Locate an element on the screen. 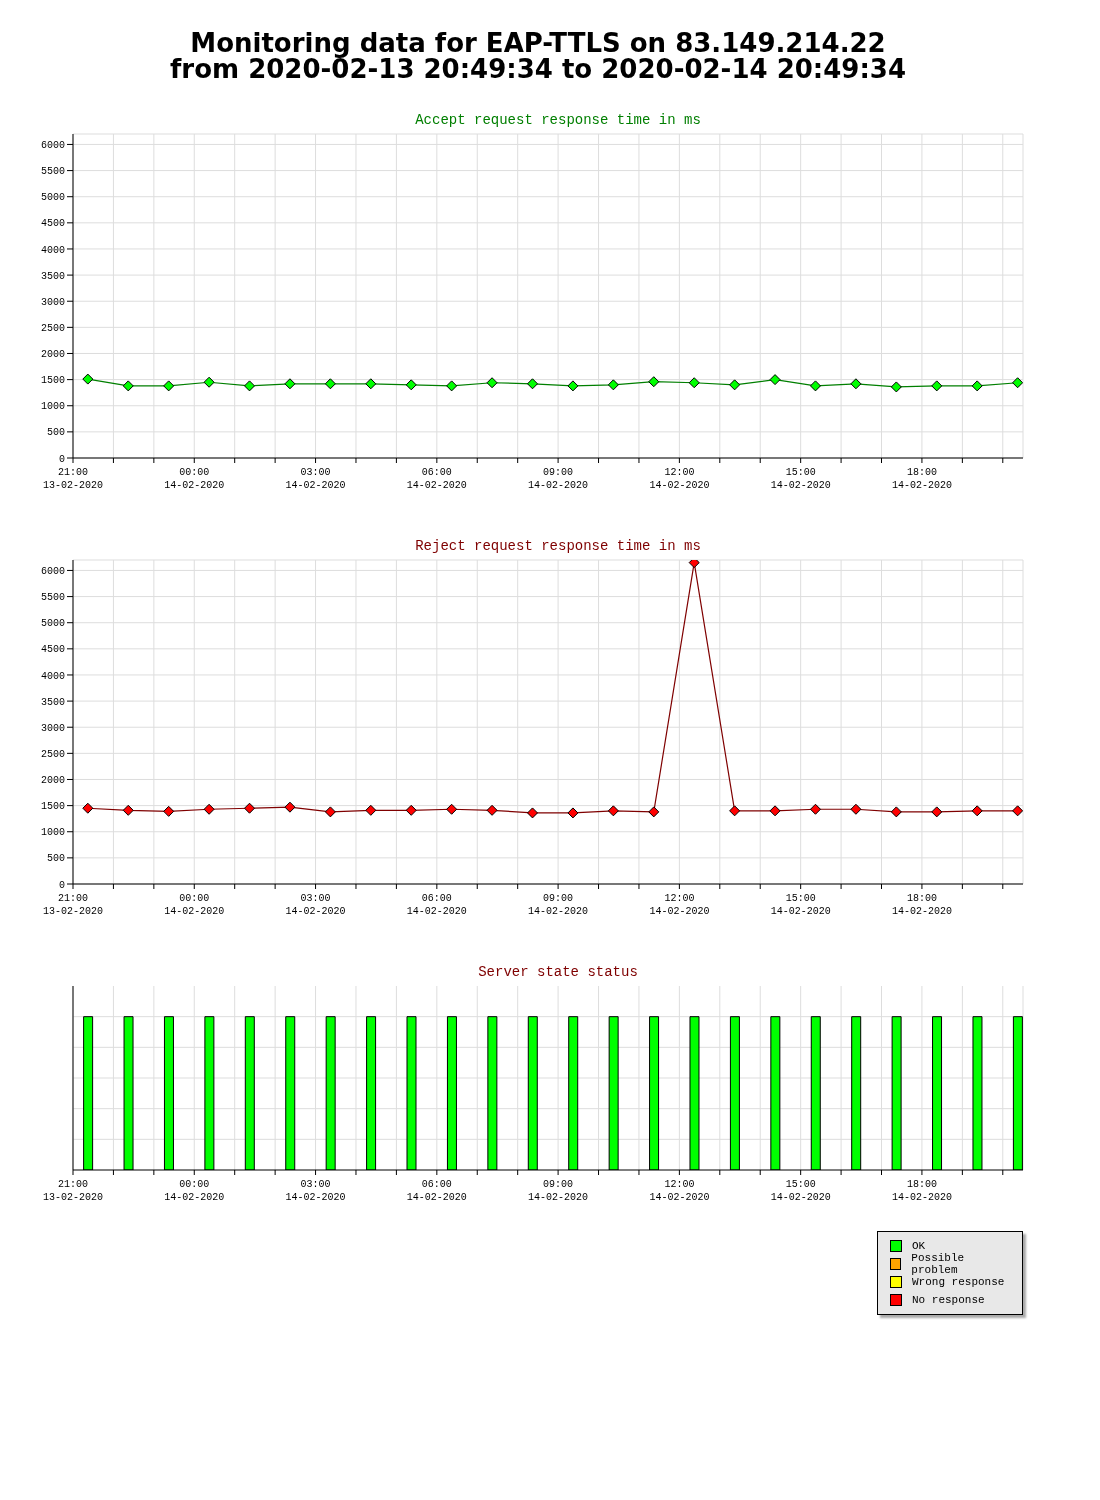 Image resolution: width=1100 pixels, height=1500 pixels. y-tick-label: 4500 is located at coordinates (52, 650).